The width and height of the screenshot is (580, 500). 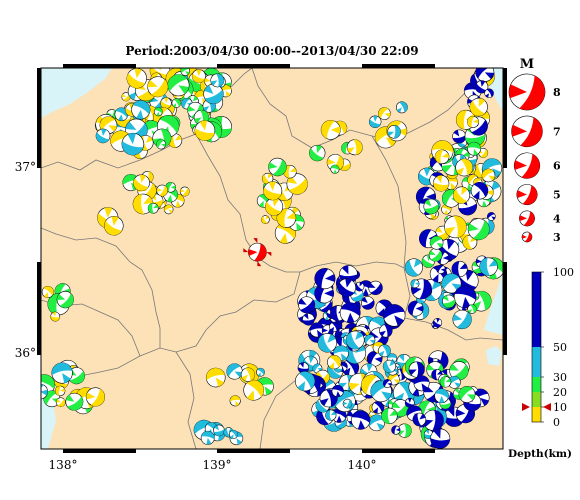 What do you see at coordinates (560, 392) in the screenshot?
I see `depth-tick-label: 20` at bounding box center [560, 392].